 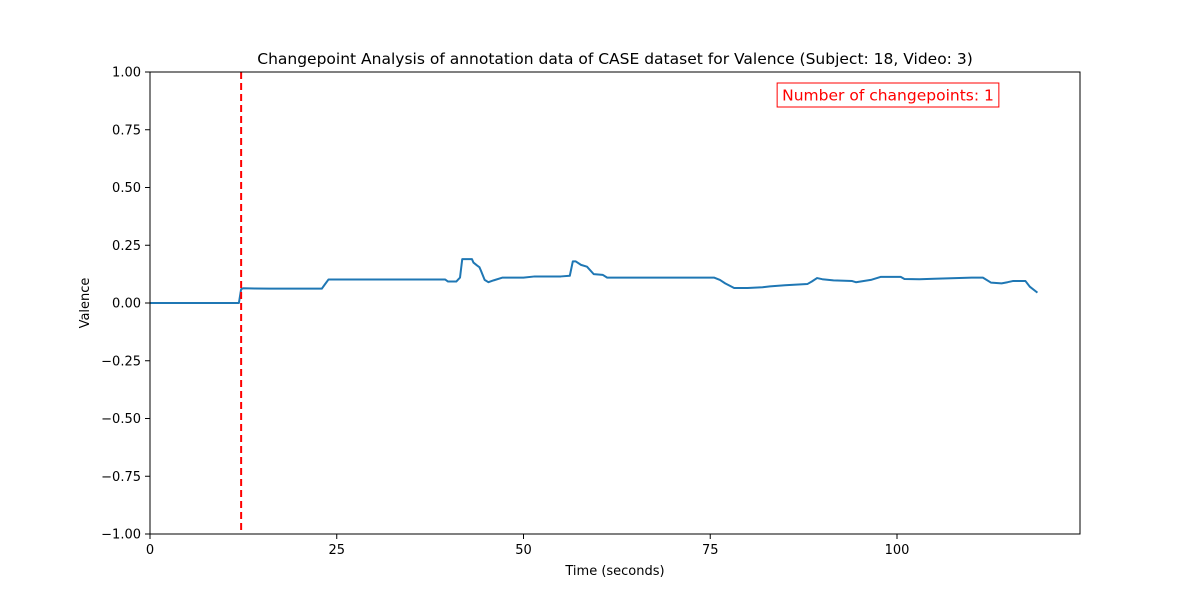 I want to click on y-tick-label: 0.00, so click(x=126, y=304).